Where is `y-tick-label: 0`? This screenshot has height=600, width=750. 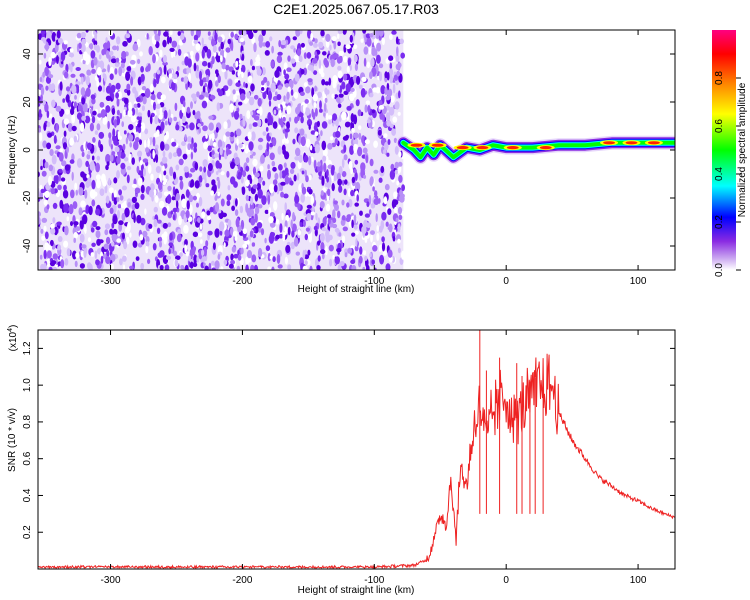
y-tick-label: 0 is located at coordinates (27, 150).